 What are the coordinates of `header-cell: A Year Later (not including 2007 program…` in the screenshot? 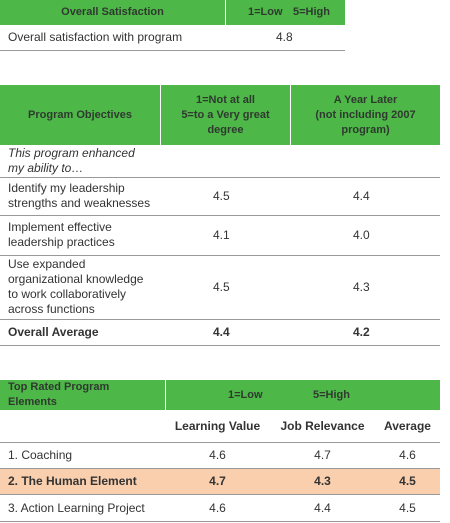 It's located at (365, 115).